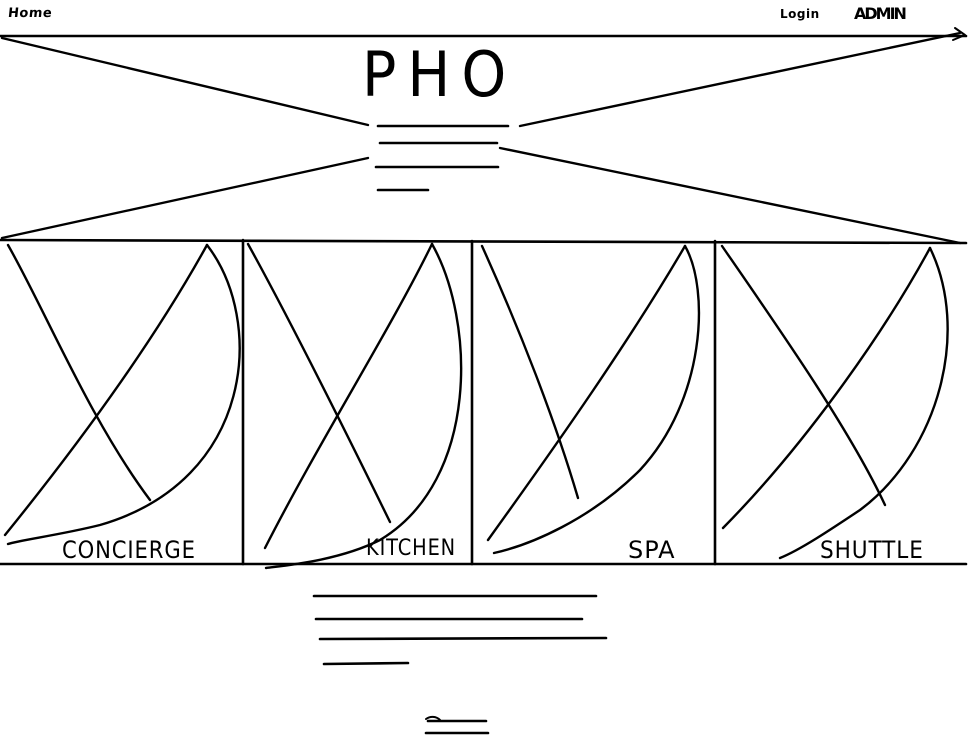  I want to click on tile-label-concierge: CONCIERGE, so click(129, 550).